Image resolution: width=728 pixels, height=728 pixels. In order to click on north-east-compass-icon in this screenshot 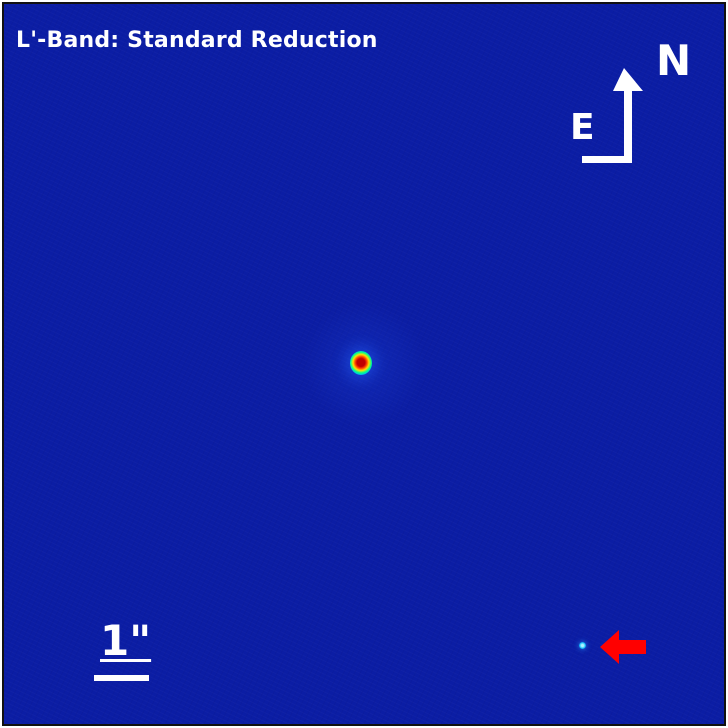, I will do `click(612, 115)`.